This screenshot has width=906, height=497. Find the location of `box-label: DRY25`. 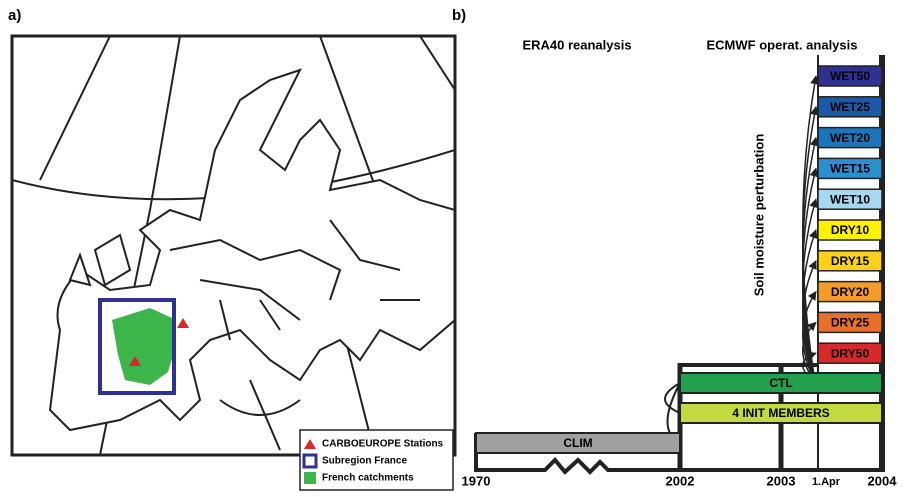

box-label: DRY25 is located at coordinates (850, 323).